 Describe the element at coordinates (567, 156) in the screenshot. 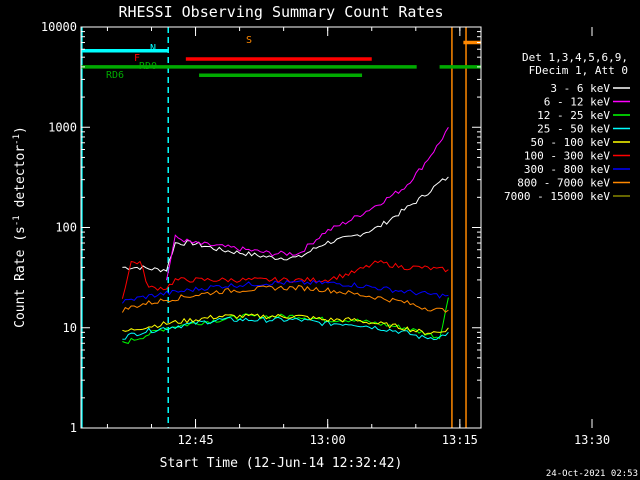

I see `legend-label-5: 100 - 300 keV` at that location.